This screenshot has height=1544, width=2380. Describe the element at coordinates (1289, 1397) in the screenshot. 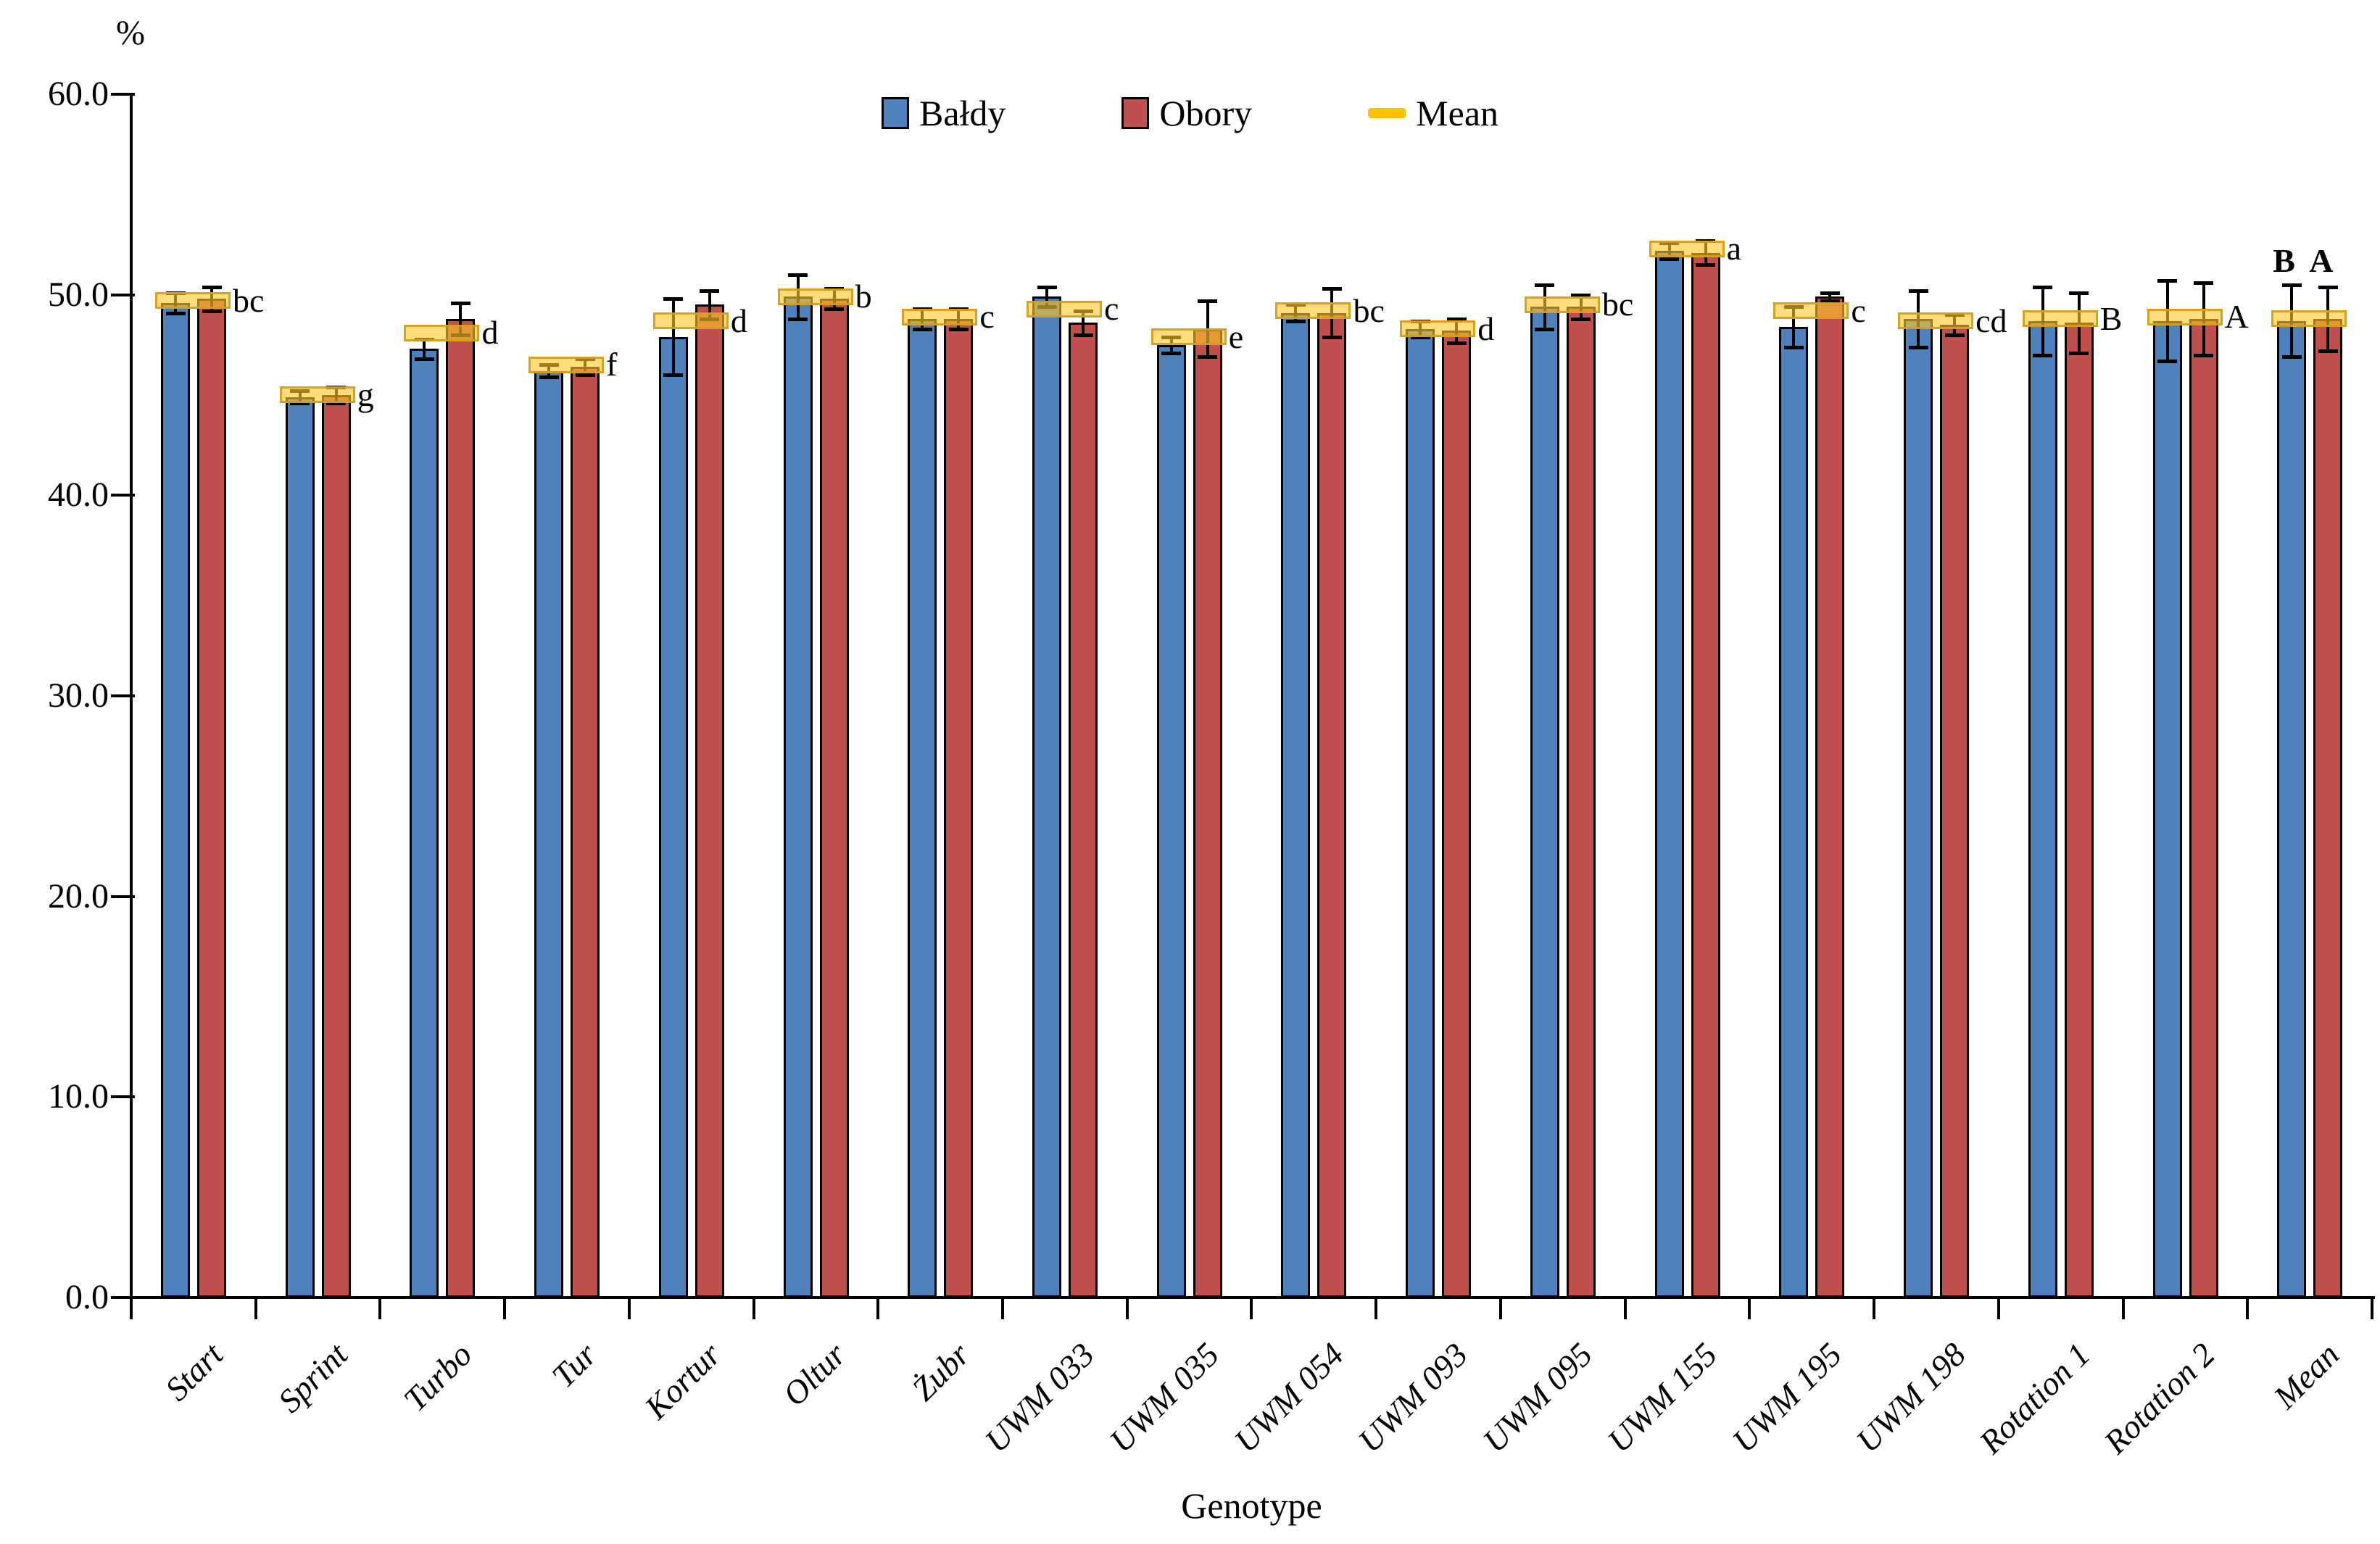

I see `x-category-label: UWM 054` at that location.